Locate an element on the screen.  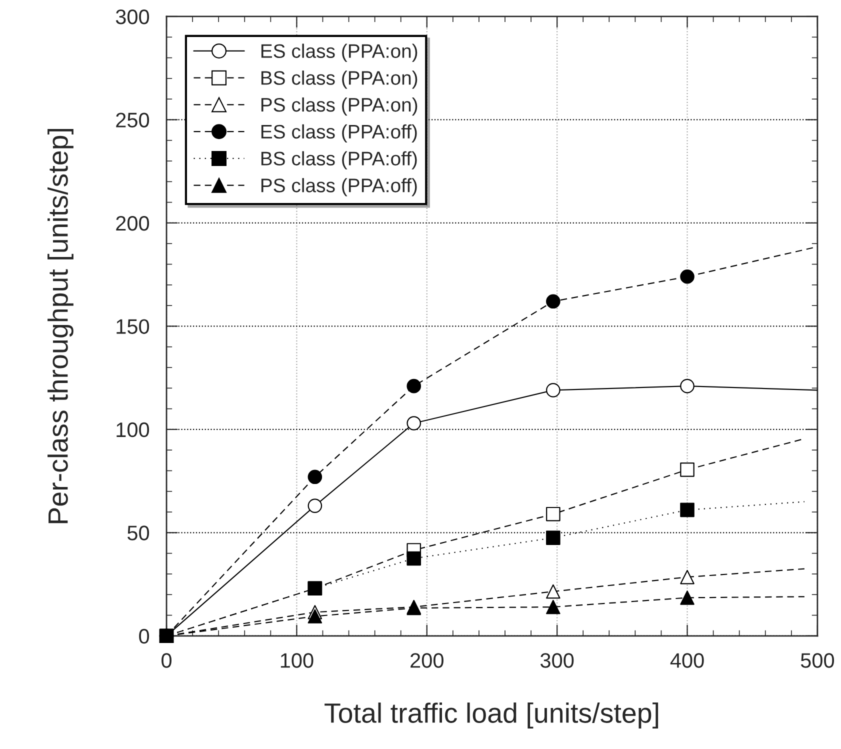
x-tick-label: 0 is located at coordinates (167, 660).